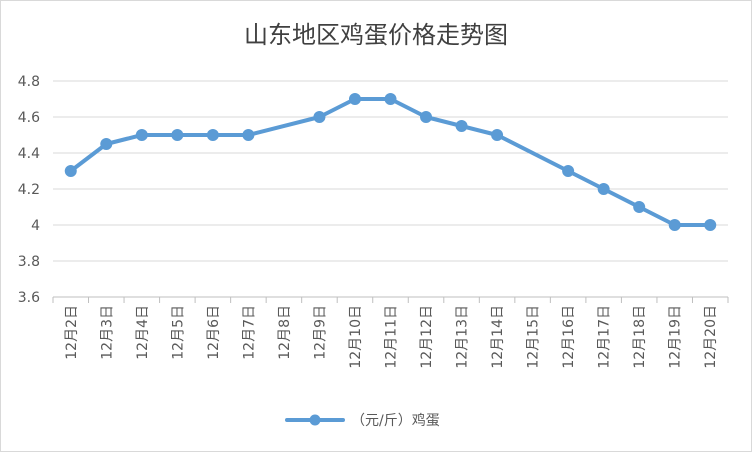  Describe the element at coordinates (29, 154) in the screenshot. I see `y-tick-label: 4.4` at that location.